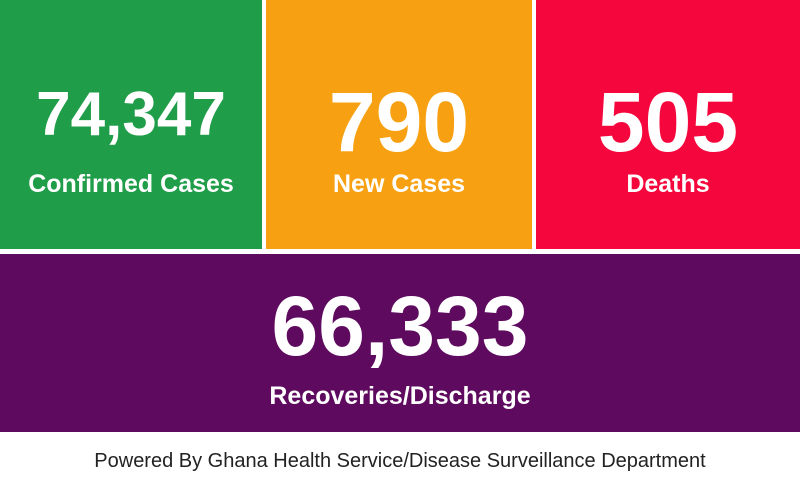 The width and height of the screenshot is (800, 480). I want to click on tile-value: 74,347, so click(131, 114).